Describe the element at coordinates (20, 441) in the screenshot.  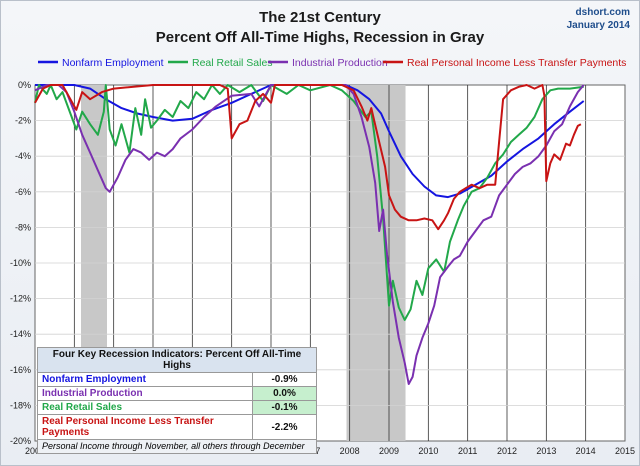
I see `y-tick-label: -20%` at that location.